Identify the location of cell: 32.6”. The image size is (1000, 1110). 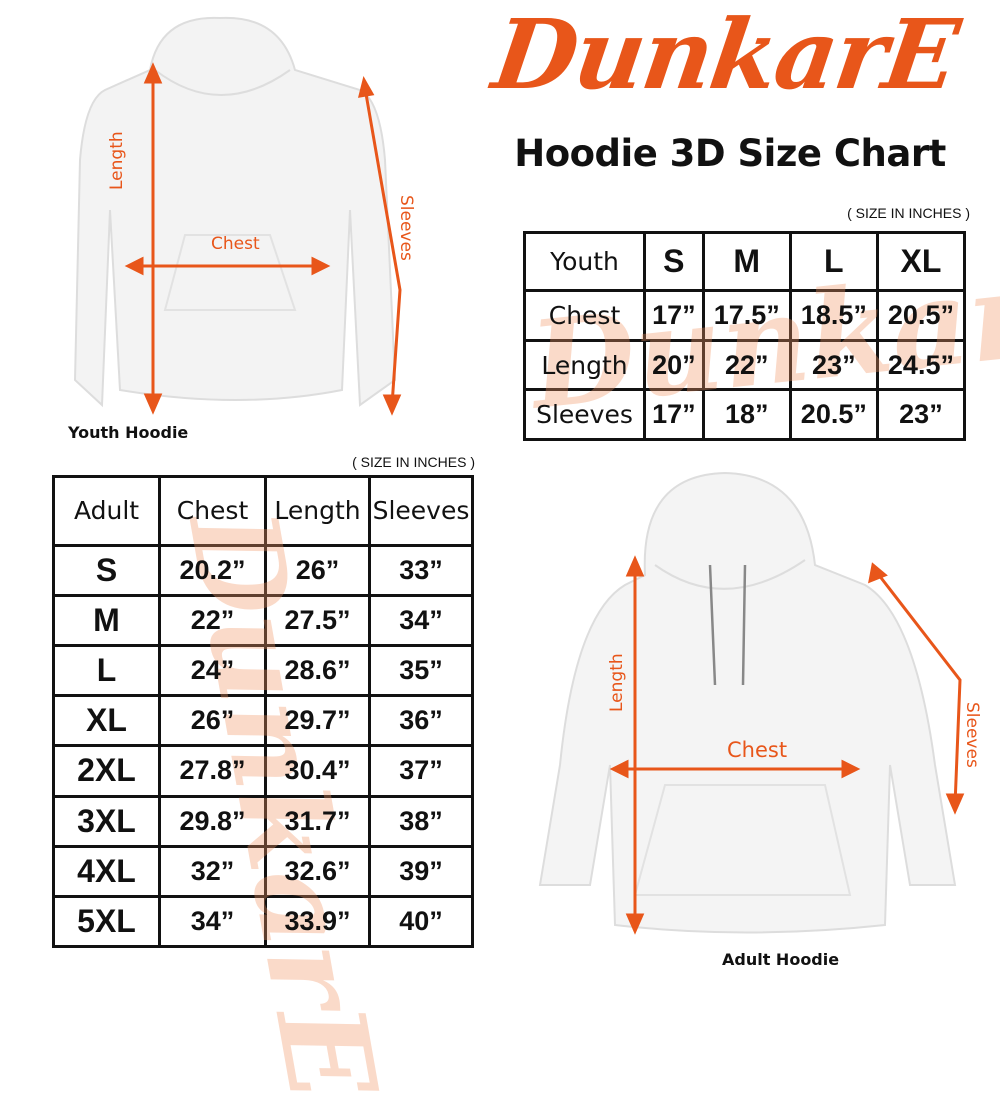
(317, 871).